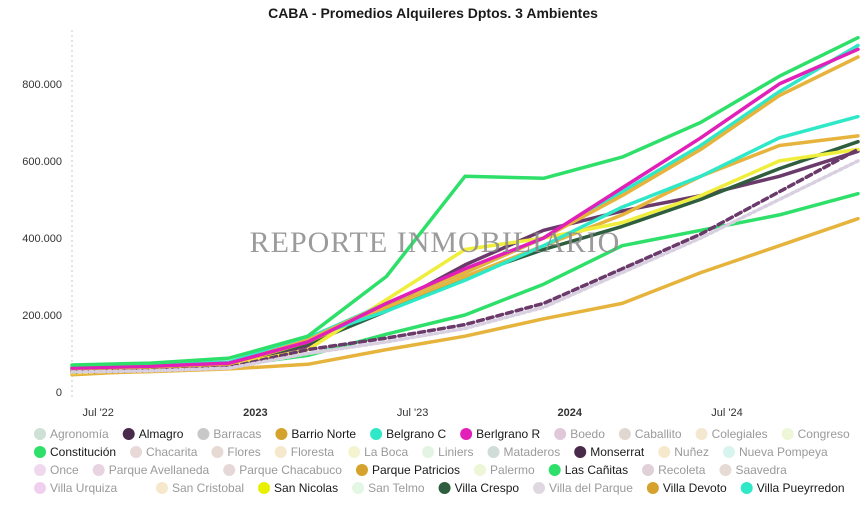  I want to click on legend-label: Monserrat, so click(617, 452).